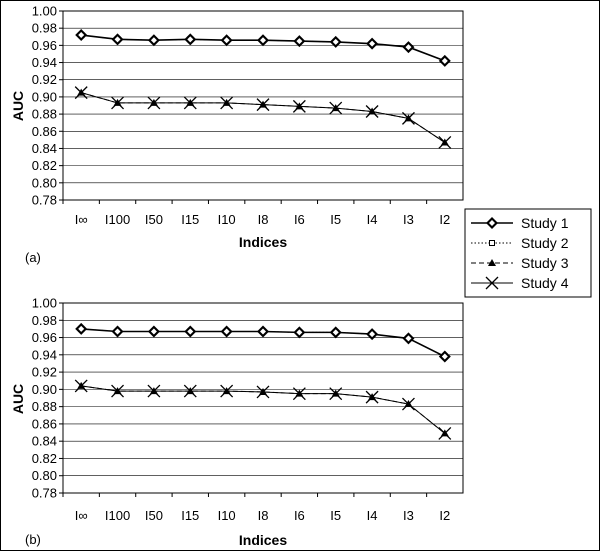 The height and width of the screenshot is (555, 600). What do you see at coordinates (545, 283) in the screenshot?
I see `legend-label-study-4: Study 4` at bounding box center [545, 283].